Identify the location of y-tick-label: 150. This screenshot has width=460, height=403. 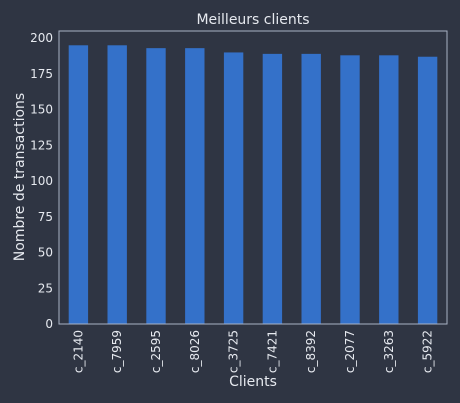
(41, 110).